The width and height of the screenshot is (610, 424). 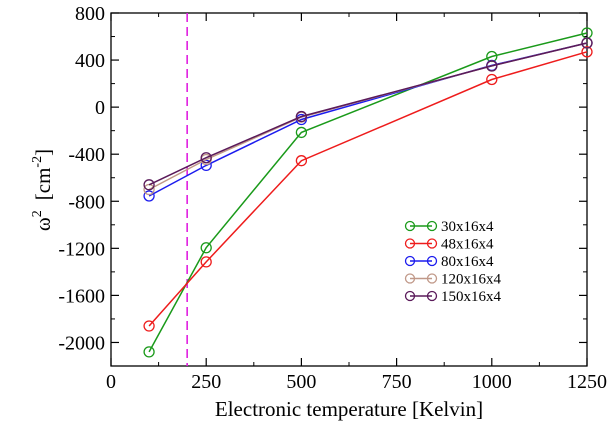 I want to click on x-tick-label: 1250, so click(x=587, y=382).